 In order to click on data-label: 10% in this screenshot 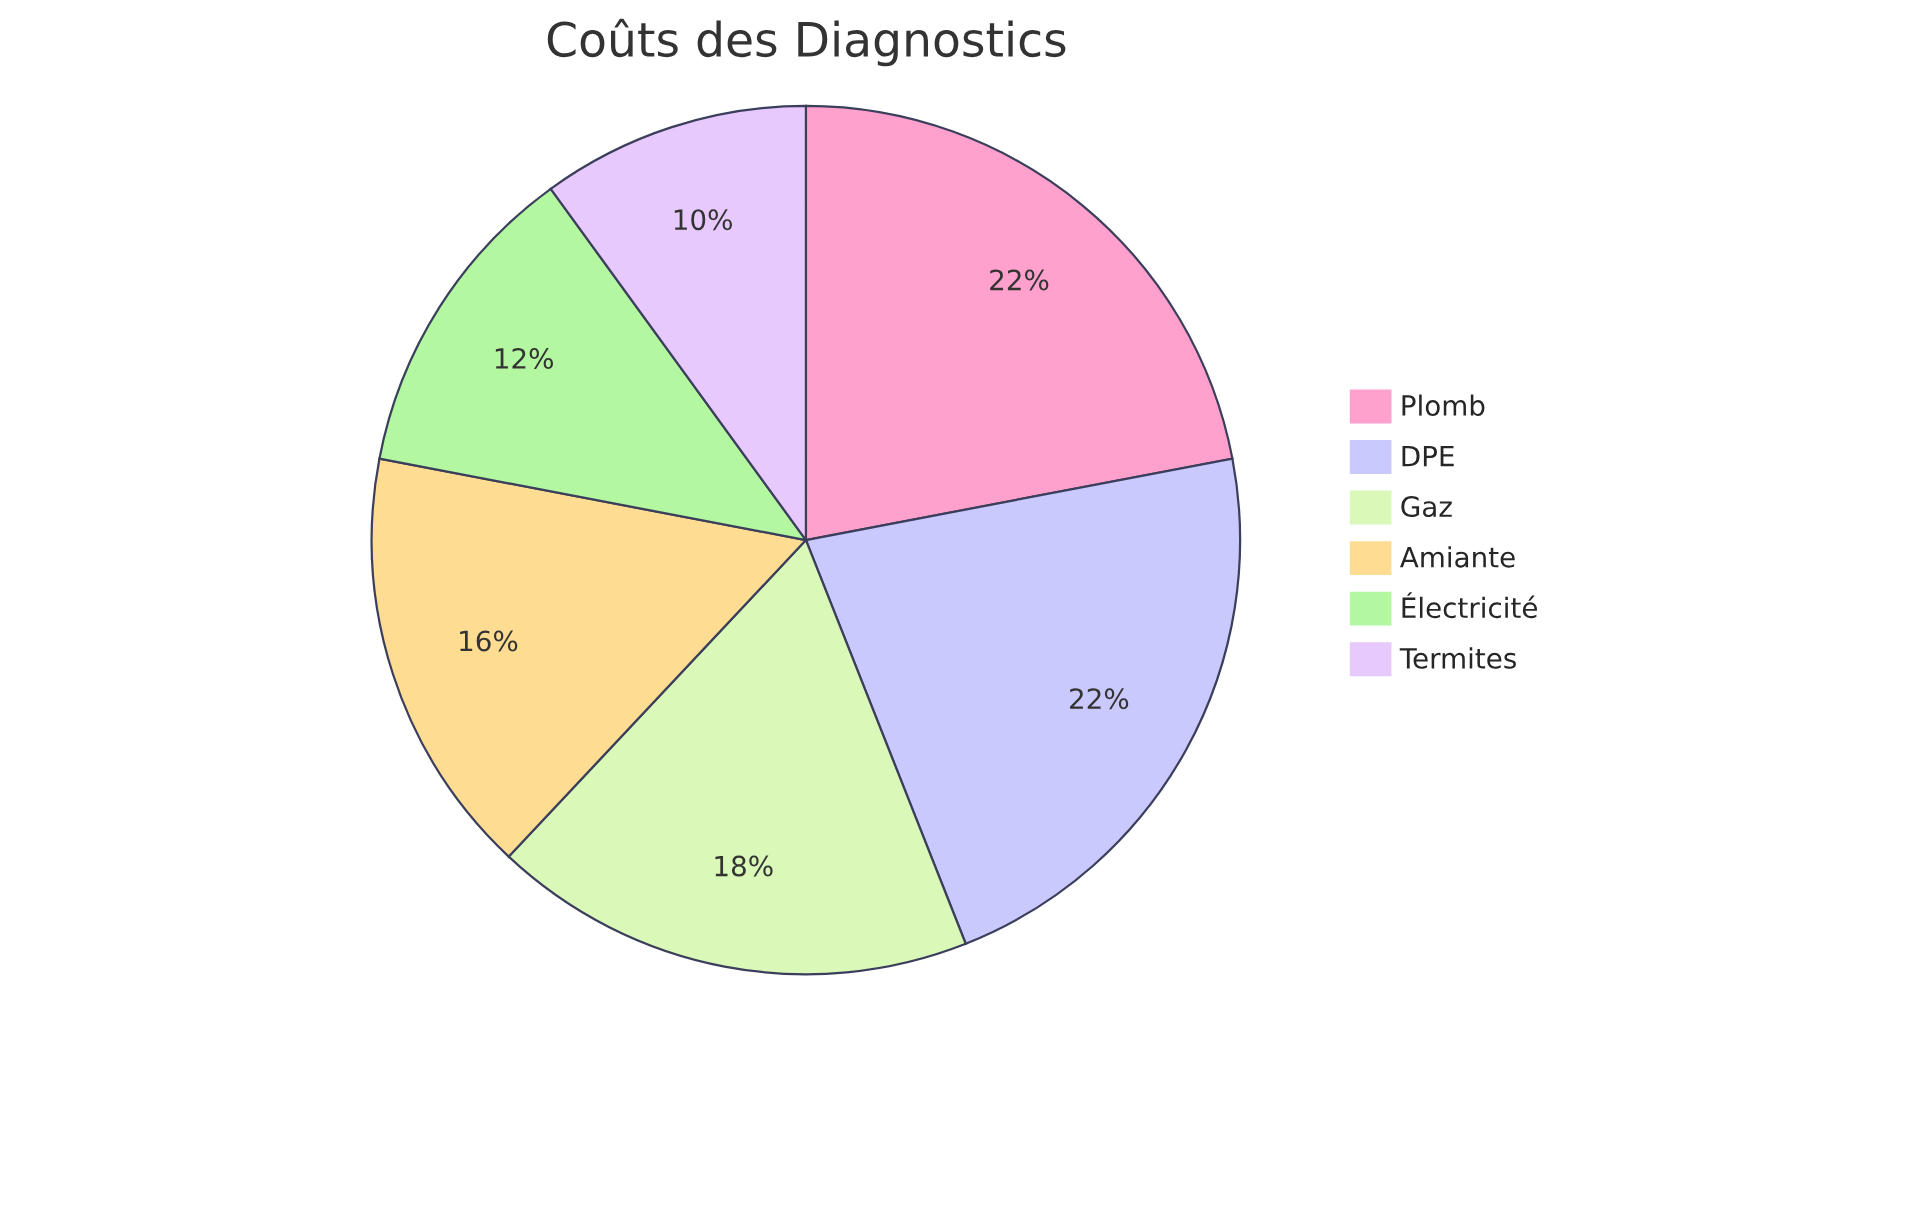, I will do `click(703, 220)`.